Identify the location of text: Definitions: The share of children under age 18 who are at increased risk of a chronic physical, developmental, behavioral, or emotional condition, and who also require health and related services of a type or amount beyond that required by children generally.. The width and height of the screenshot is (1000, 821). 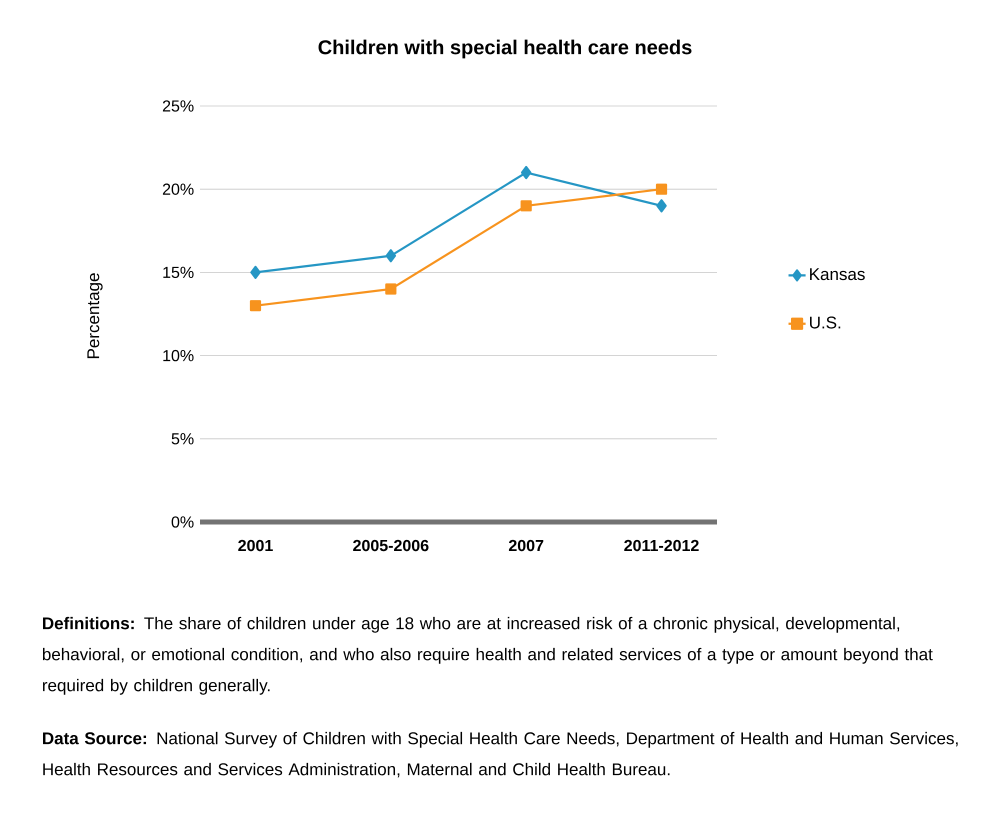
(487, 655).